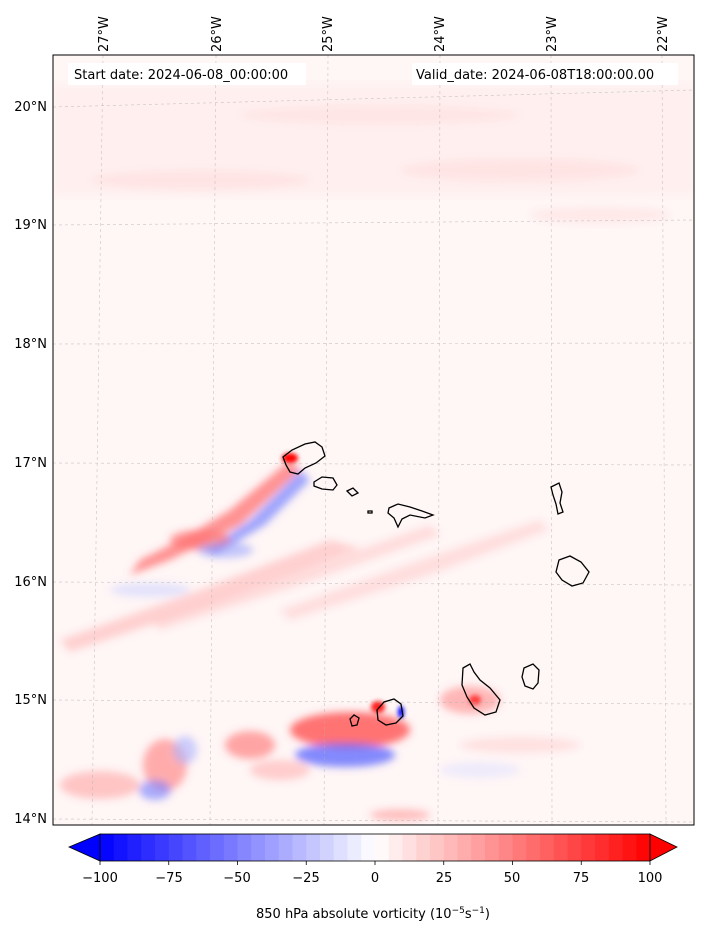 The height and width of the screenshot is (936, 703). I want to click on island-sal, so click(557, 498).